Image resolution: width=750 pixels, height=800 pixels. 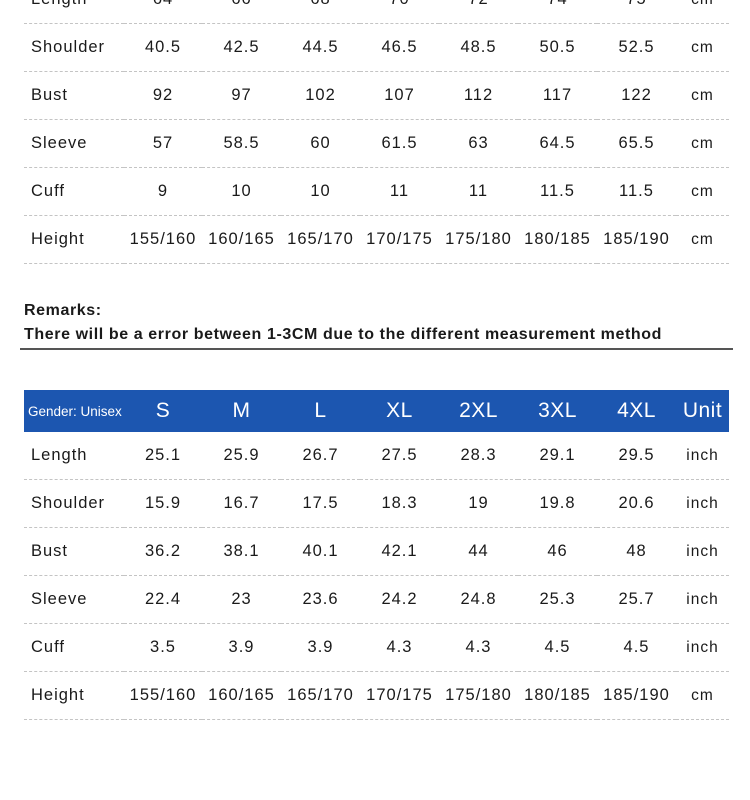 I want to click on measurement-cell: 23, so click(x=241, y=599).